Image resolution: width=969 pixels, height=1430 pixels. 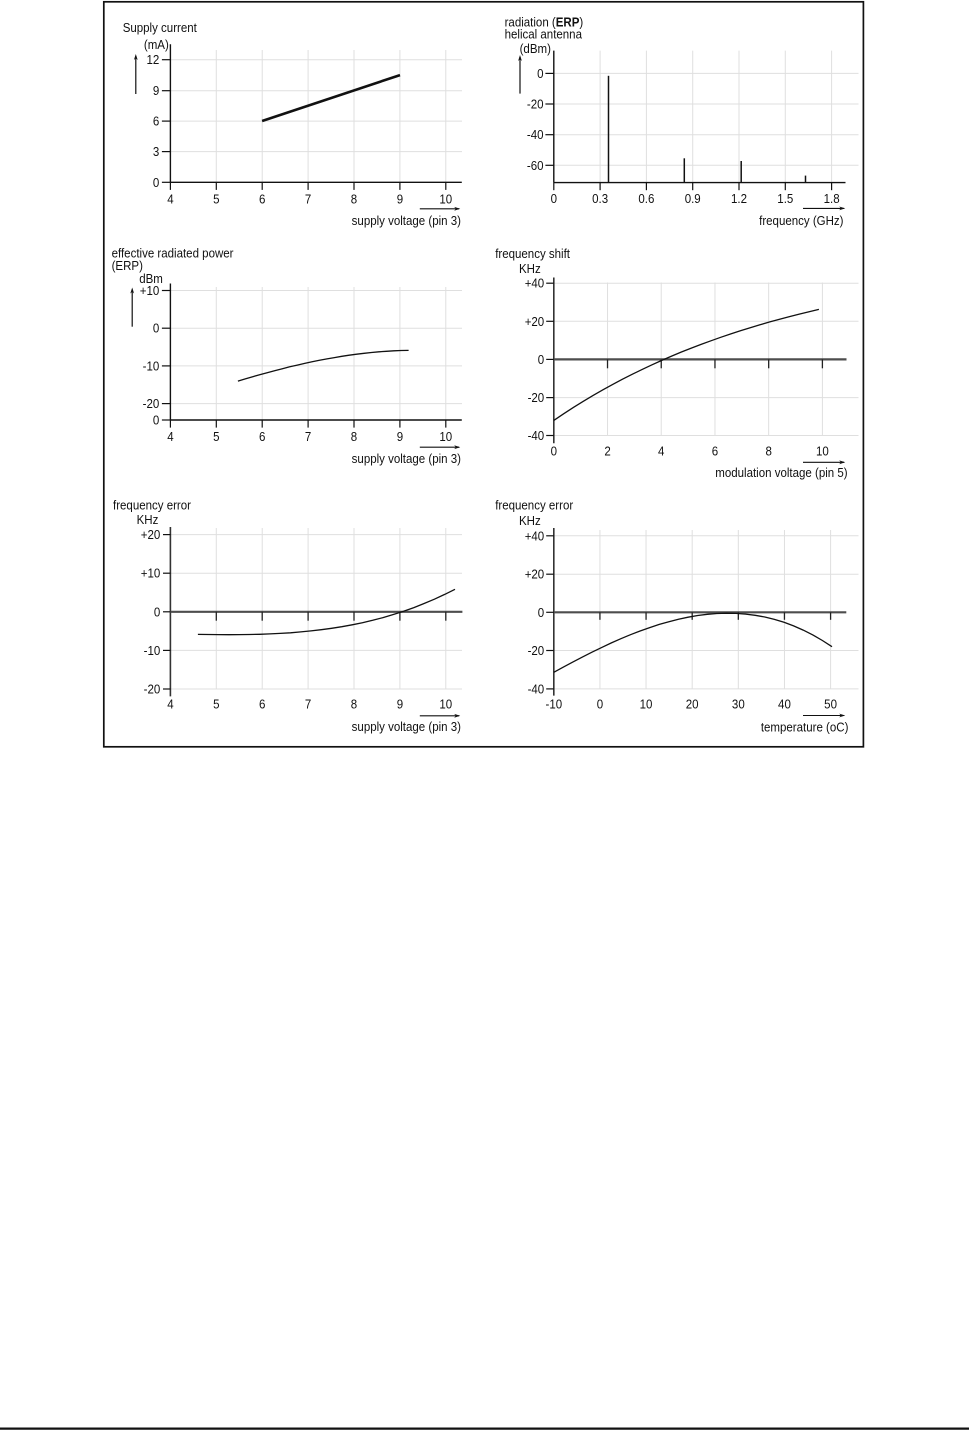 What do you see at coordinates (152, 60) in the screenshot?
I see `svg-text: 12` at bounding box center [152, 60].